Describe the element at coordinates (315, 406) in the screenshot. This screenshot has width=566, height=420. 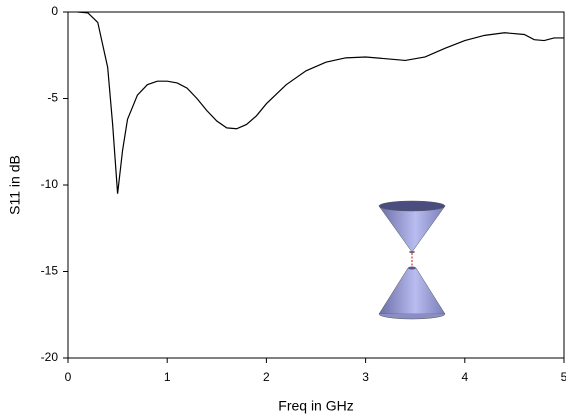
I see `x-axis-title: Freq in GHz` at that location.